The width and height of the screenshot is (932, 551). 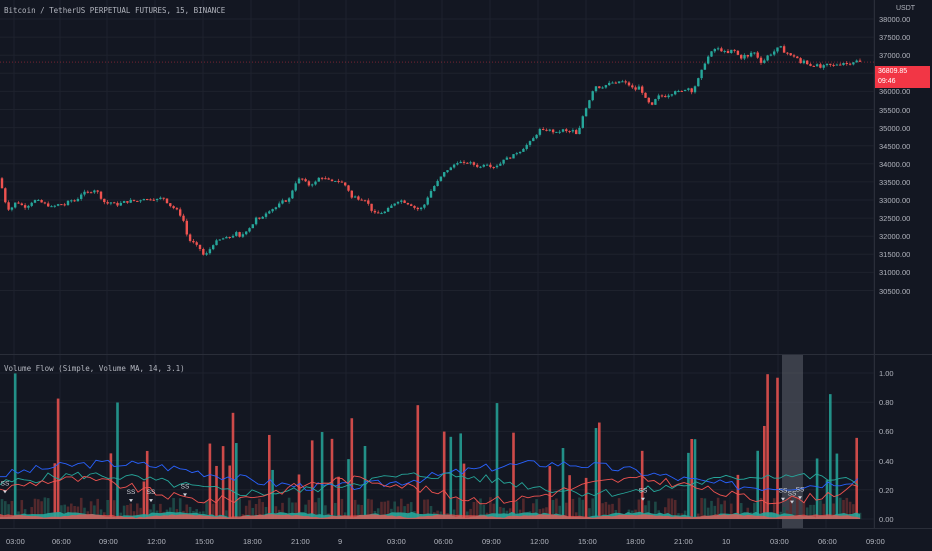 What do you see at coordinates (396, 541) in the screenshot?
I see `time-axis-label: 03:00` at bounding box center [396, 541].